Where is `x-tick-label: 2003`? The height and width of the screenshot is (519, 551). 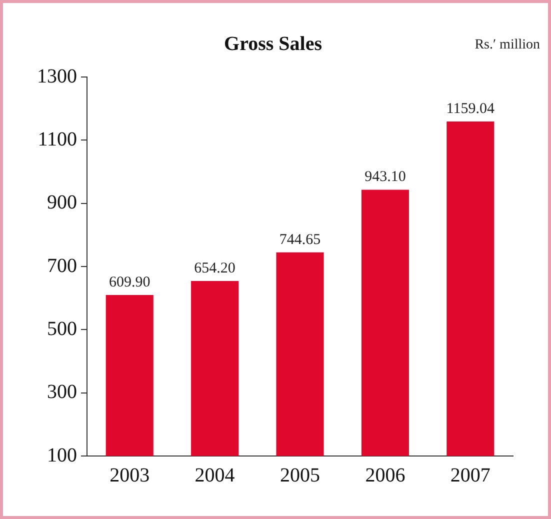
x-tick-label: 2003 is located at coordinates (130, 475).